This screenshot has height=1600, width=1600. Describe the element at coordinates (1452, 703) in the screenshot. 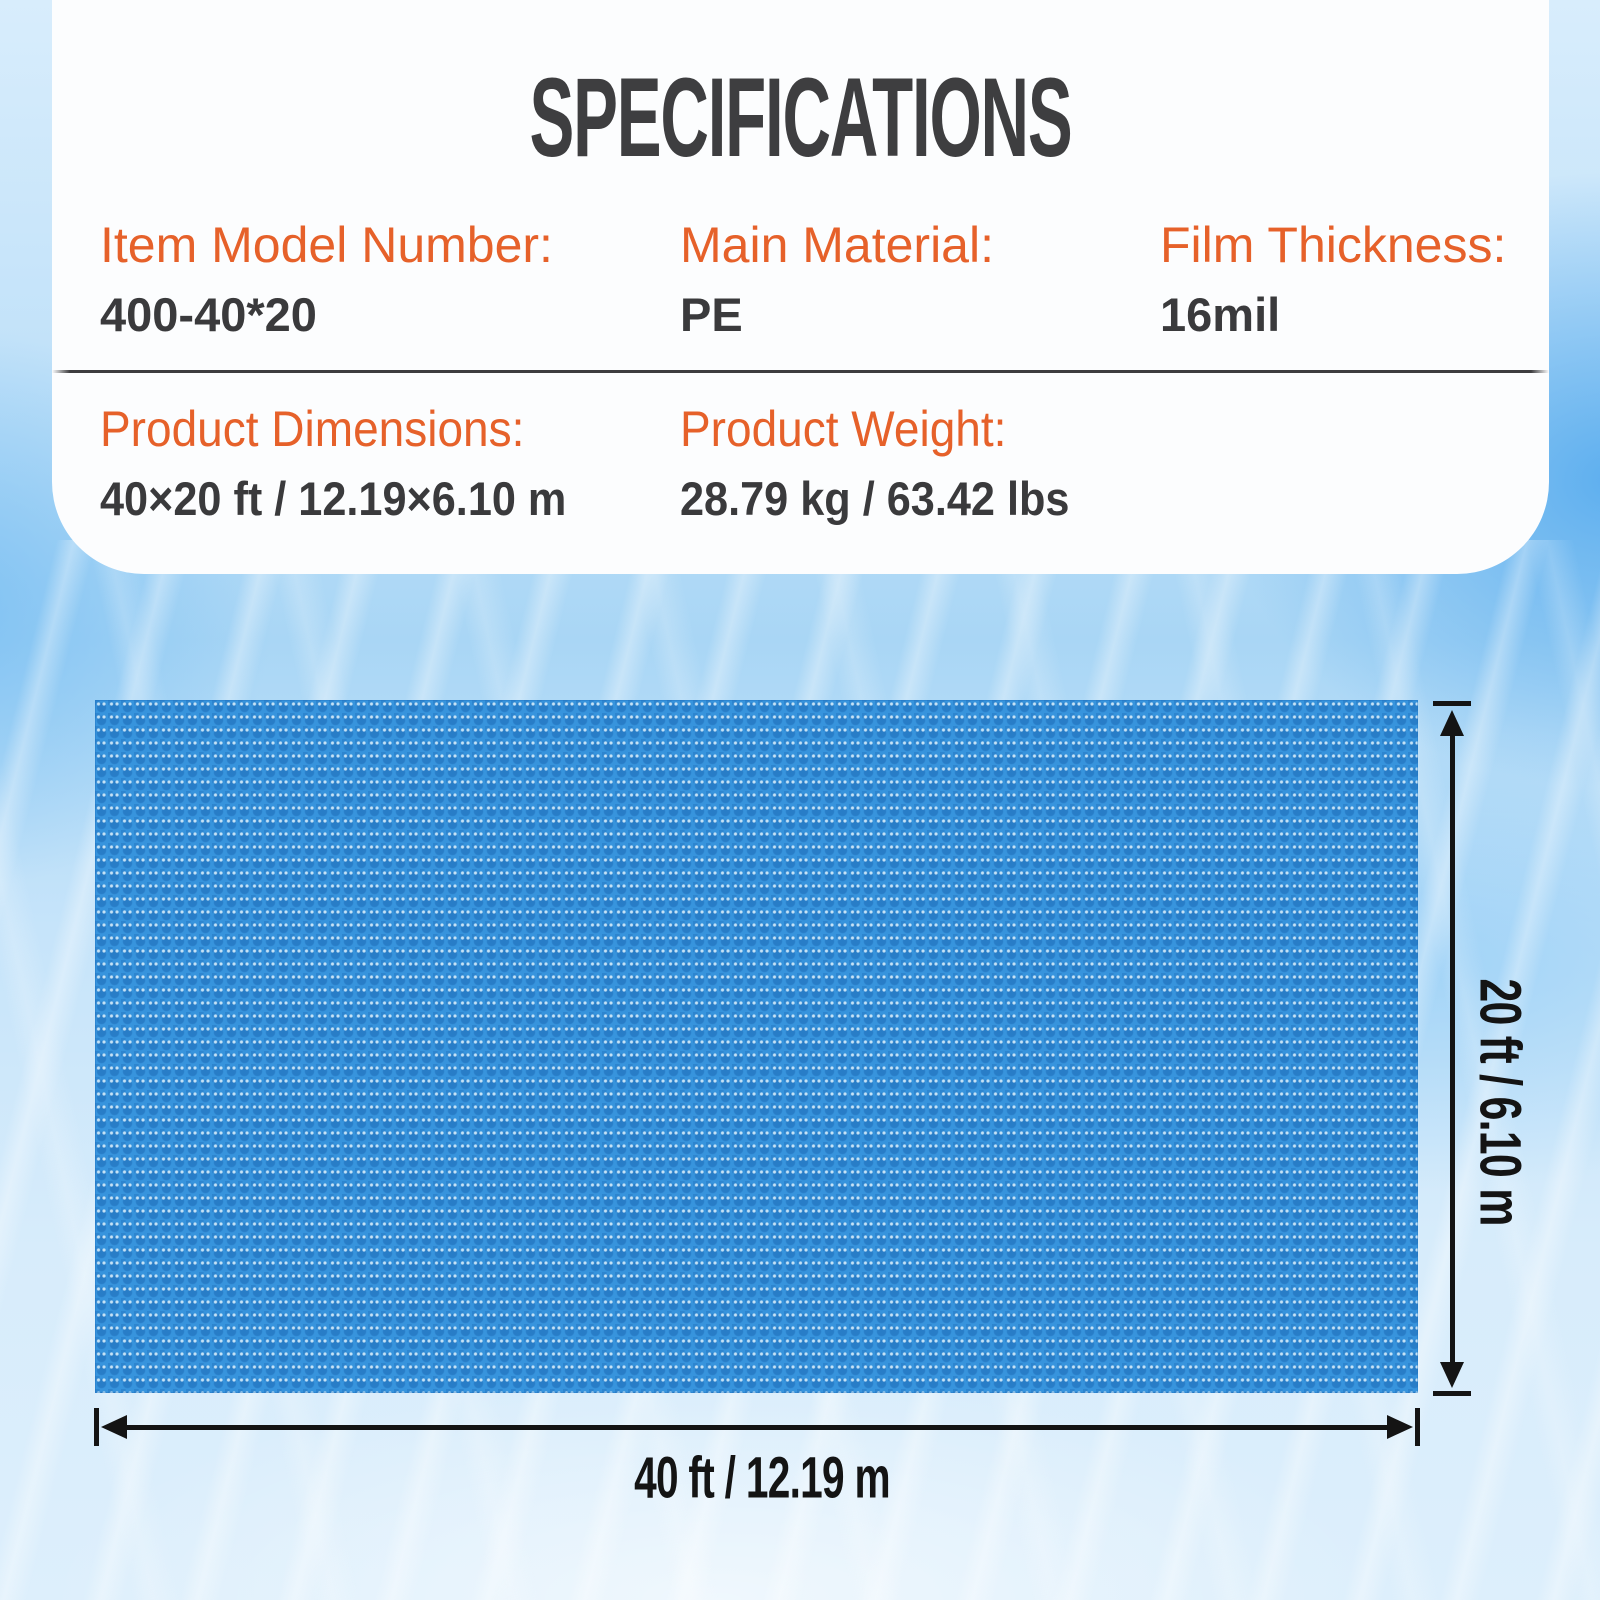

I see `height-dimension-tick-top` at that location.